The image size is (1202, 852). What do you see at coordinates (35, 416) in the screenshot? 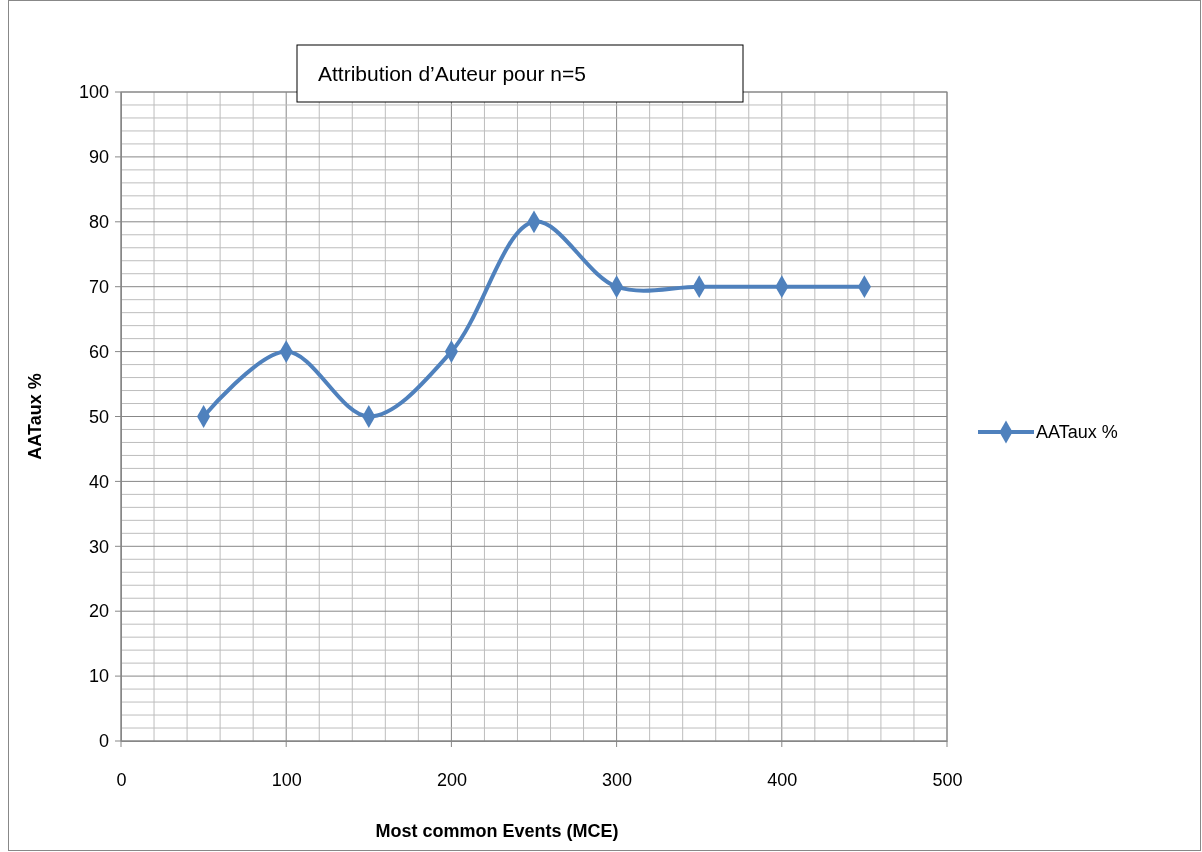
I see `y-axis-title: AATaux %` at bounding box center [35, 416].